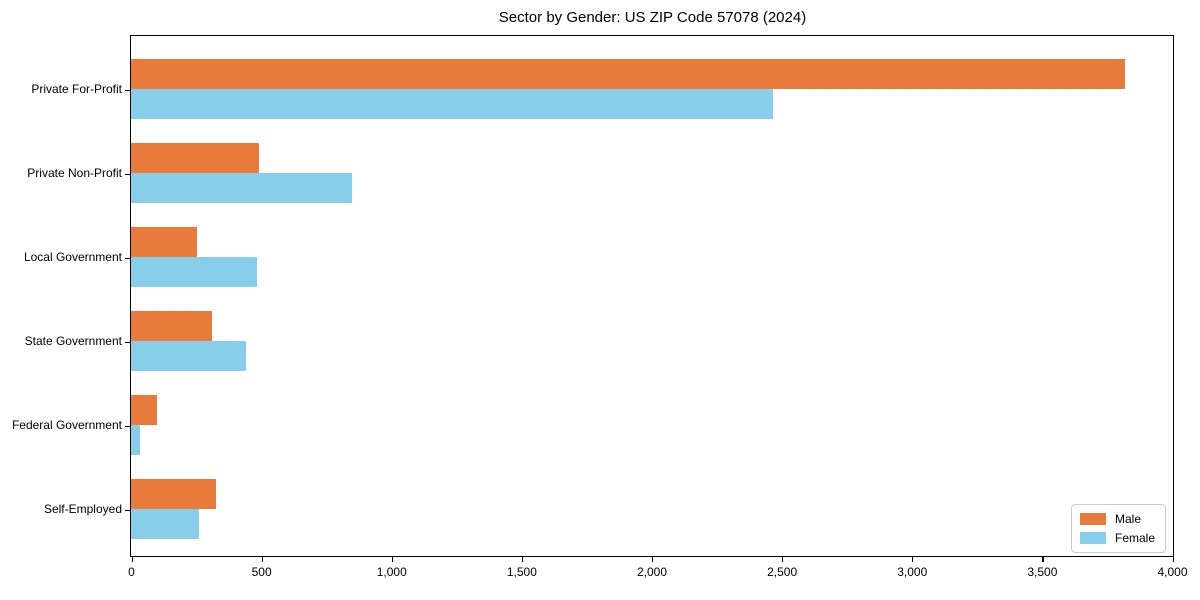 The height and width of the screenshot is (600, 1200). What do you see at coordinates (1042, 572) in the screenshot?
I see `x-tick-label-3500: 3,500` at bounding box center [1042, 572].